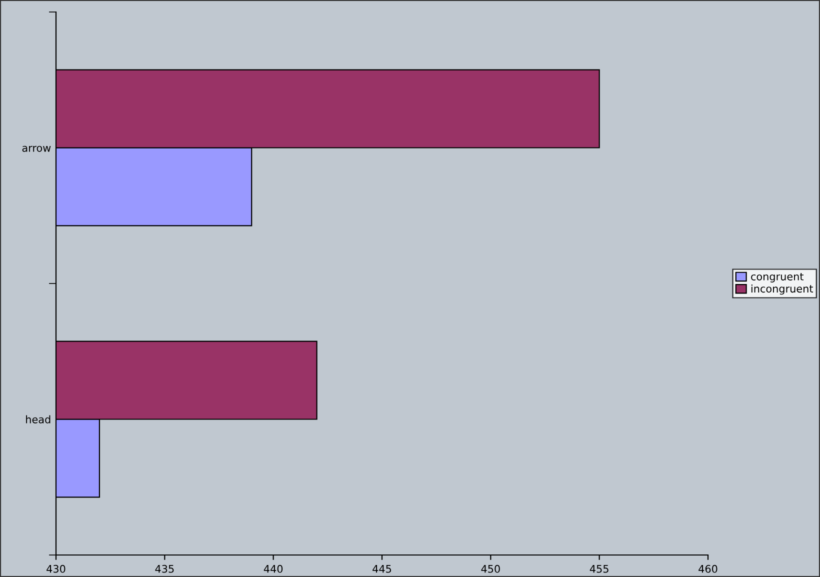 The image size is (820, 577). Describe the element at coordinates (708, 568) in the screenshot. I see `x-tick-label: 460` at that location.